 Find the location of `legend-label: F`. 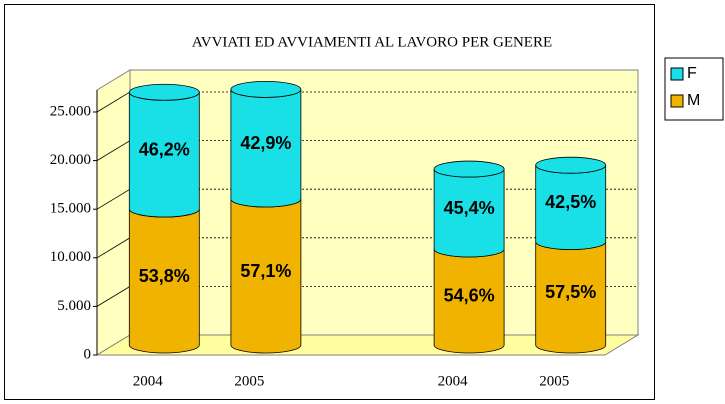

legend-label: F is located at coordinates (692, 73).